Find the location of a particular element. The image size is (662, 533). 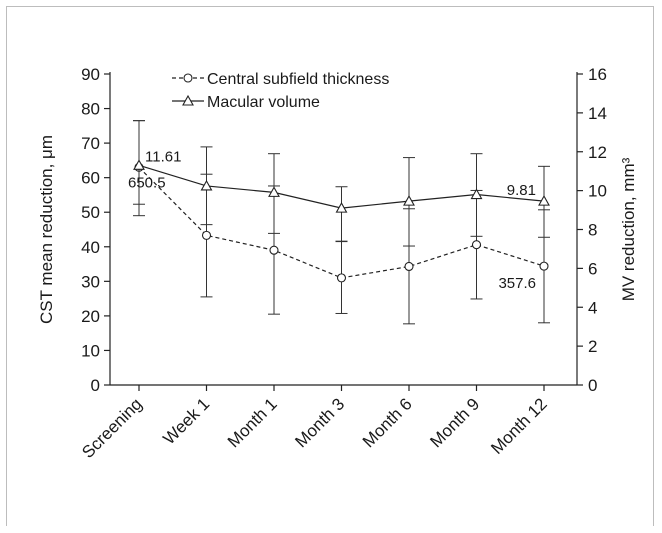

left-tick-label: 60 is located at coordinates (90, 178).